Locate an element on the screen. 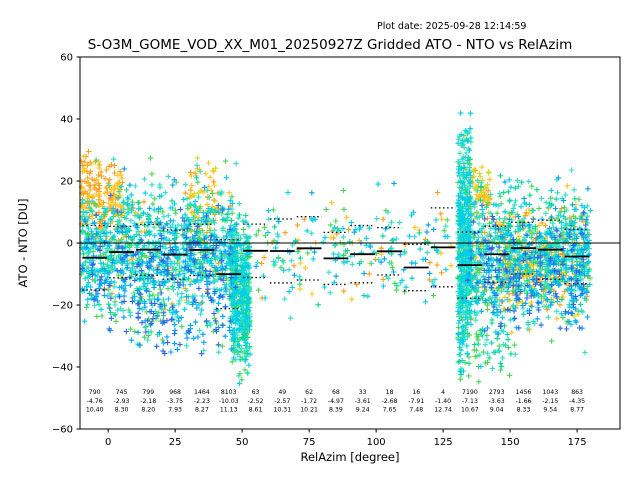 The height and width of the screenshot is (480, 640). bin-mean-label: -3.63 is located at coordinates (497, 401).